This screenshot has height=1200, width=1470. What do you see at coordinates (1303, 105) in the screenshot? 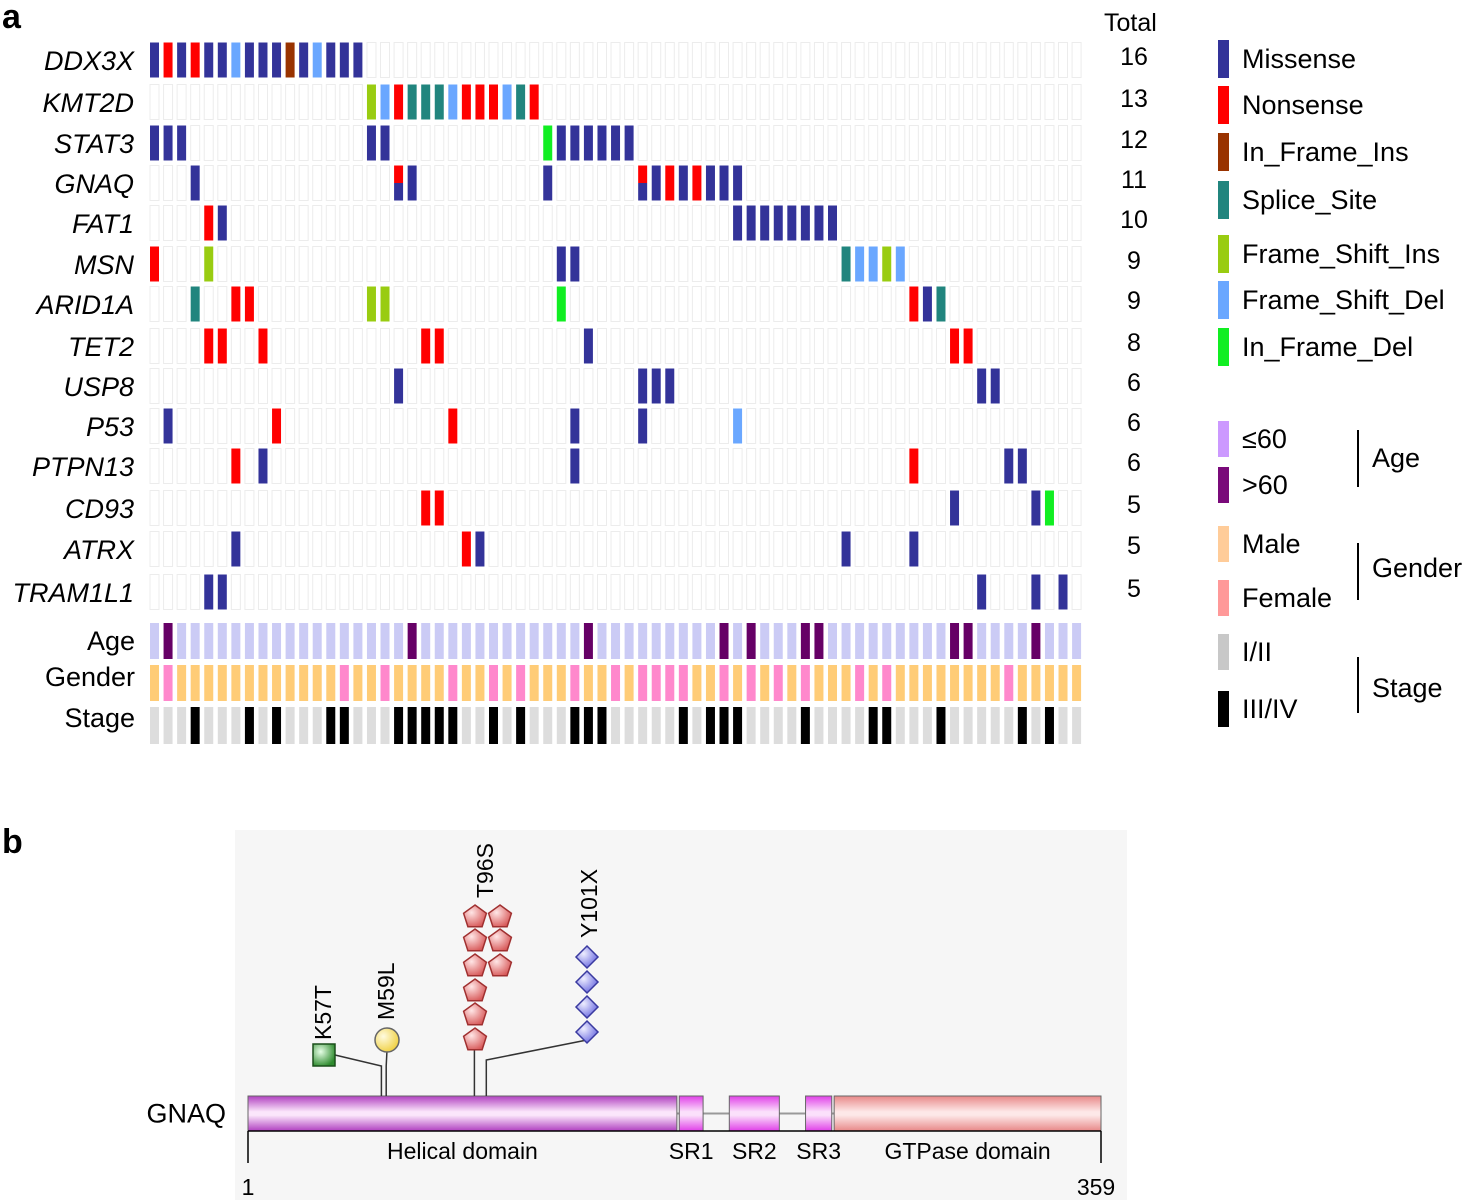
I see `legend-label: Nonsense` at bounding box center [1303, 105].